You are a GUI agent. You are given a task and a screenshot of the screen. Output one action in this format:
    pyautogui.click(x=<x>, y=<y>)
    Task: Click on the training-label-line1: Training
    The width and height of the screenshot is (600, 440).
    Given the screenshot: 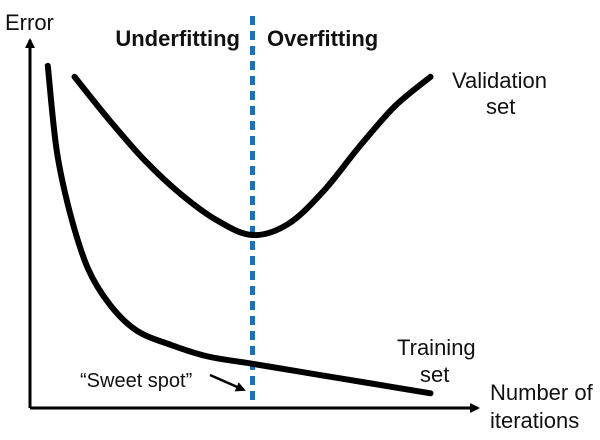 What is the action you would take?
    pyautogui.click(x=436, y=347)
    